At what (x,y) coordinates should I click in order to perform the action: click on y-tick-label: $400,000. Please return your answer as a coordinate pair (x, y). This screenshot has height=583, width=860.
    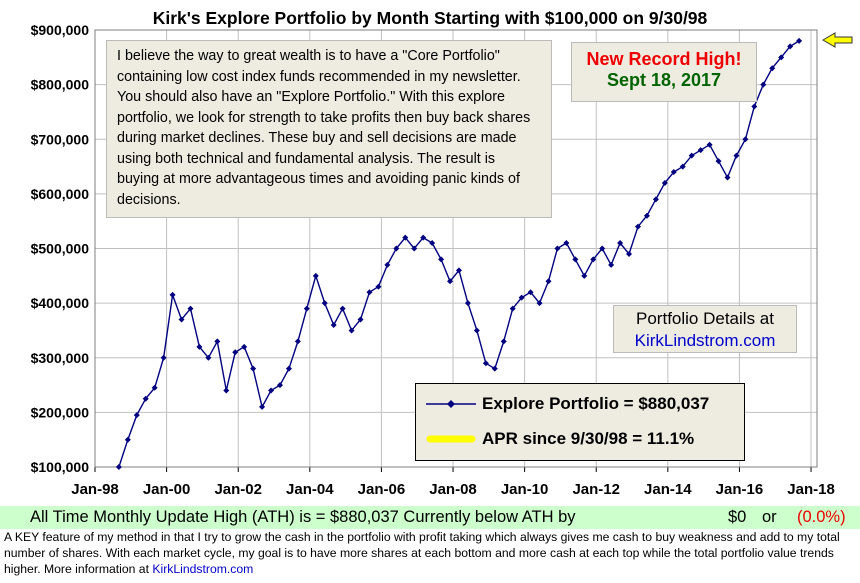
    Looking at the image, I should click on (60, 303).